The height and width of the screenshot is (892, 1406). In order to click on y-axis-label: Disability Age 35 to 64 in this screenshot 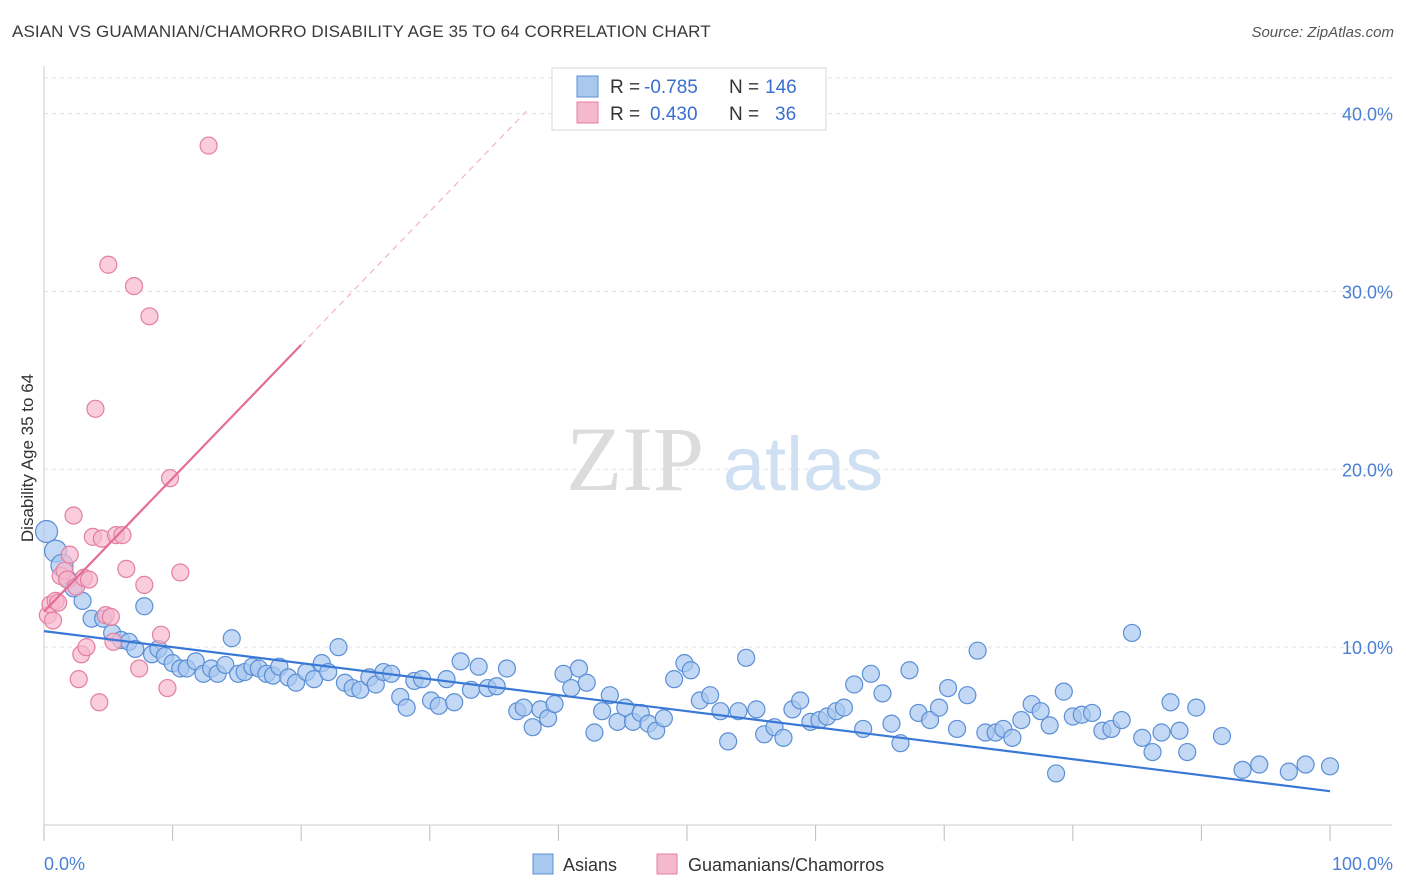, I will do `click(27, 458)`.